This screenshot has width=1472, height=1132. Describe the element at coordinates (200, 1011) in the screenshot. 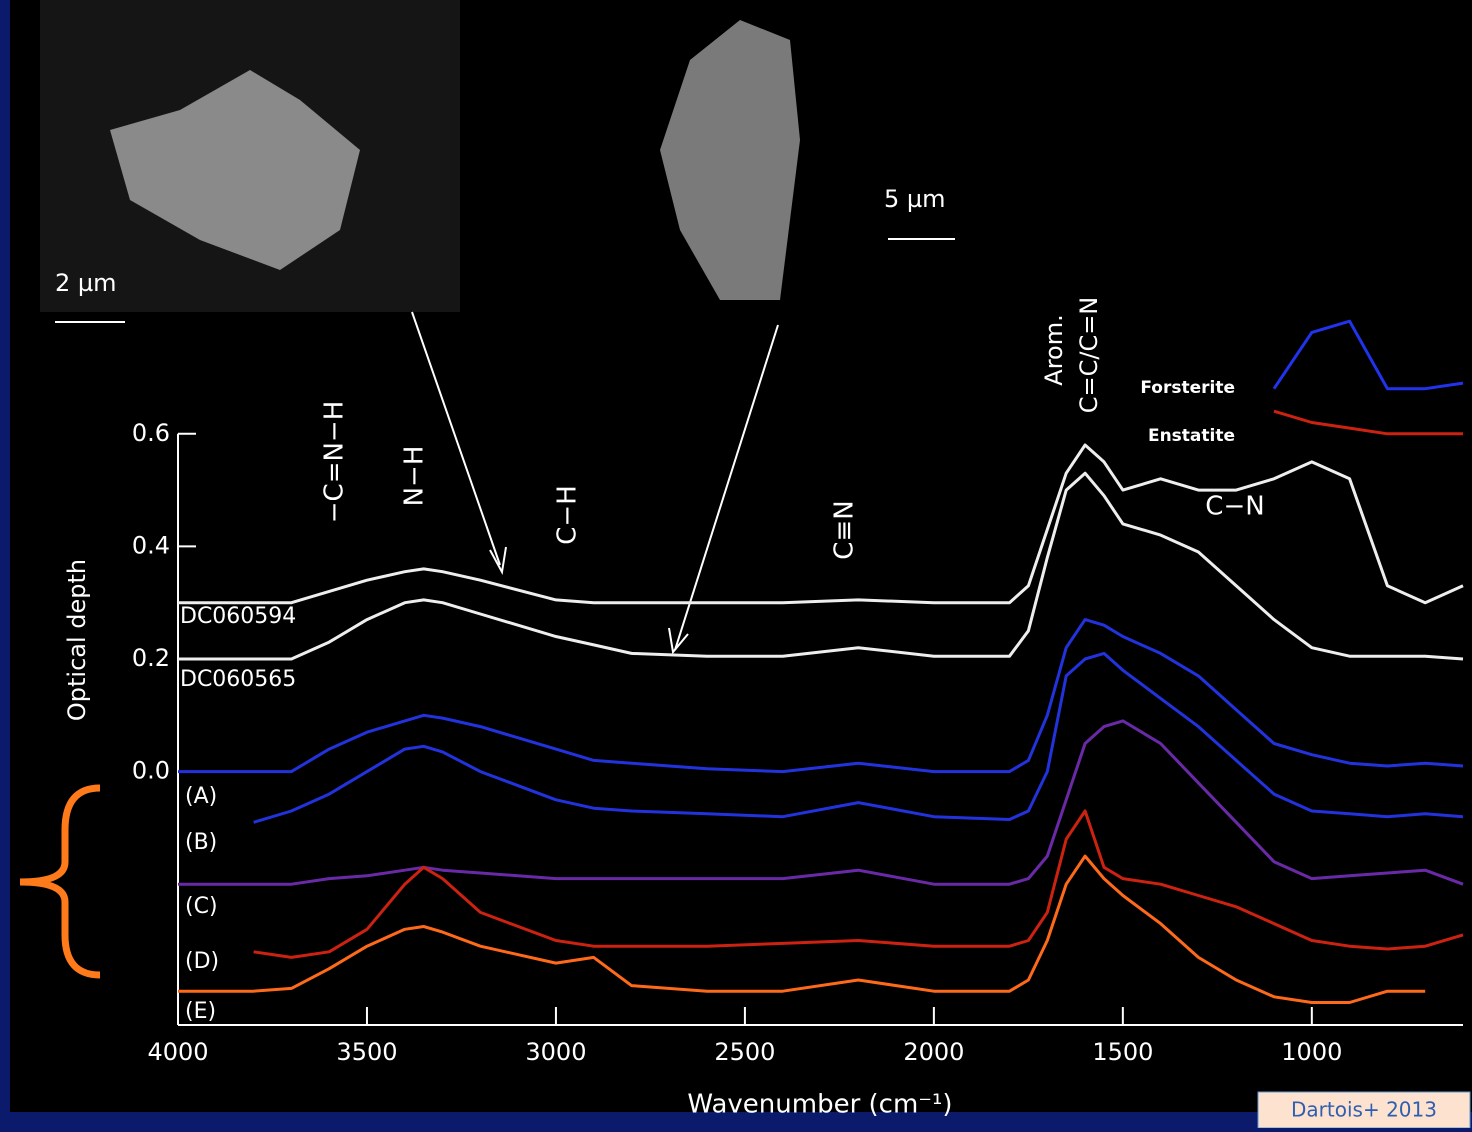

I see `series-label: (E)` at that location.